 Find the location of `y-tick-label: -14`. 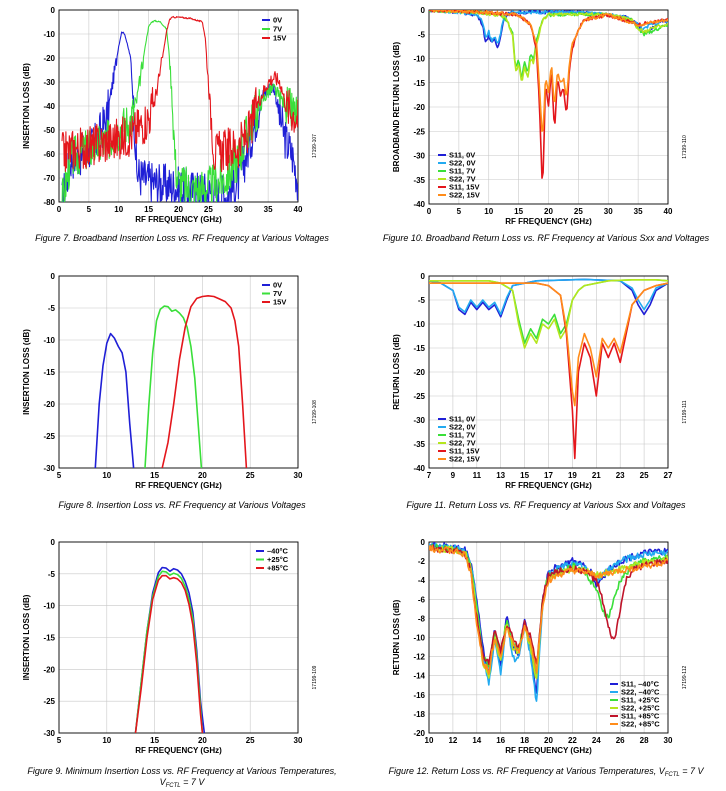

y-tick-label: -14 is located at coordinates (419, 676).